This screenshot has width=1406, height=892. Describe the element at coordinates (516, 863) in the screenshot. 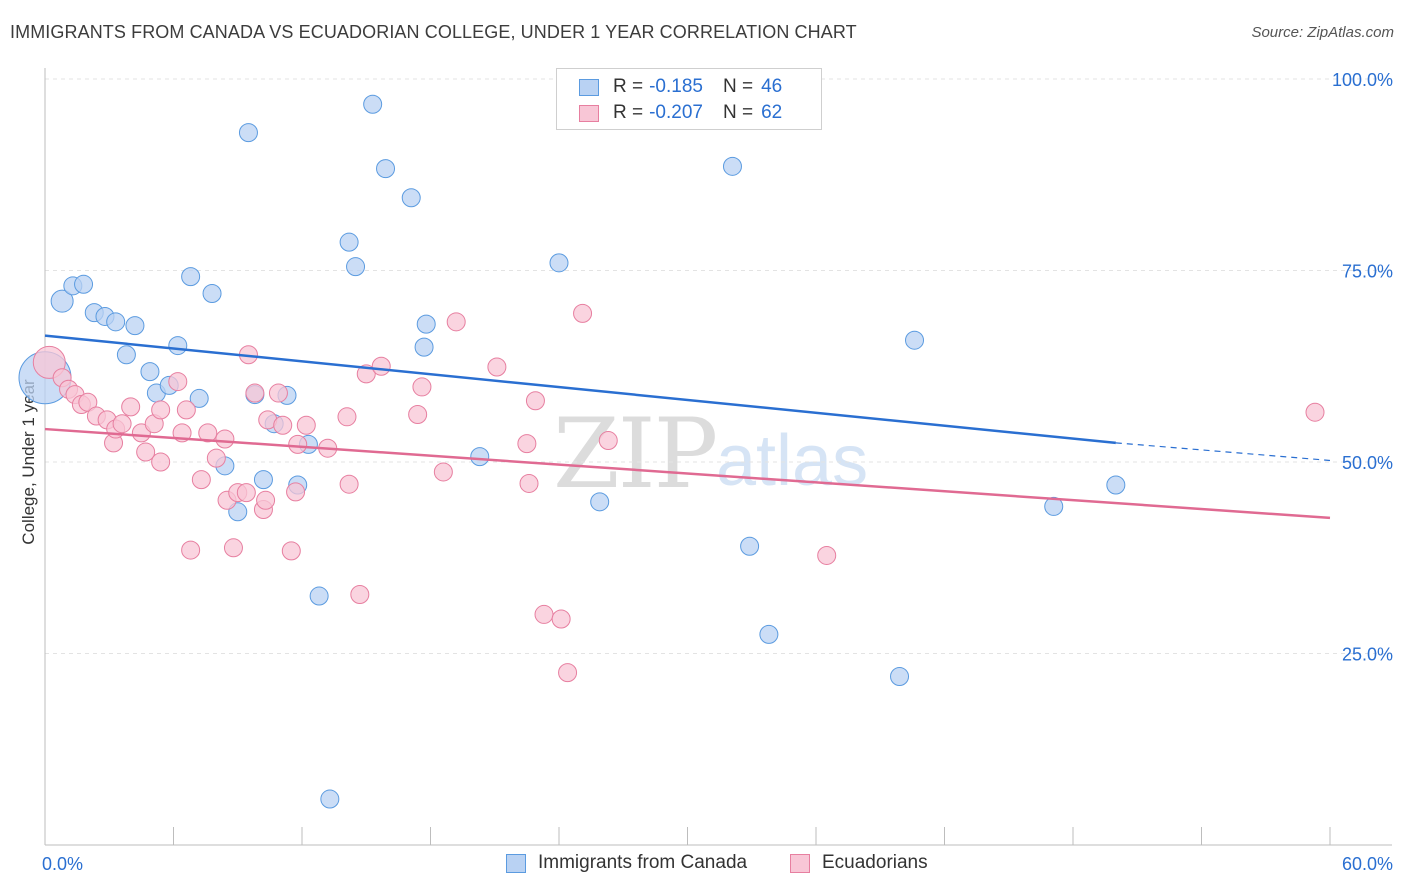

I see `canada-legend-swatch` at that location.